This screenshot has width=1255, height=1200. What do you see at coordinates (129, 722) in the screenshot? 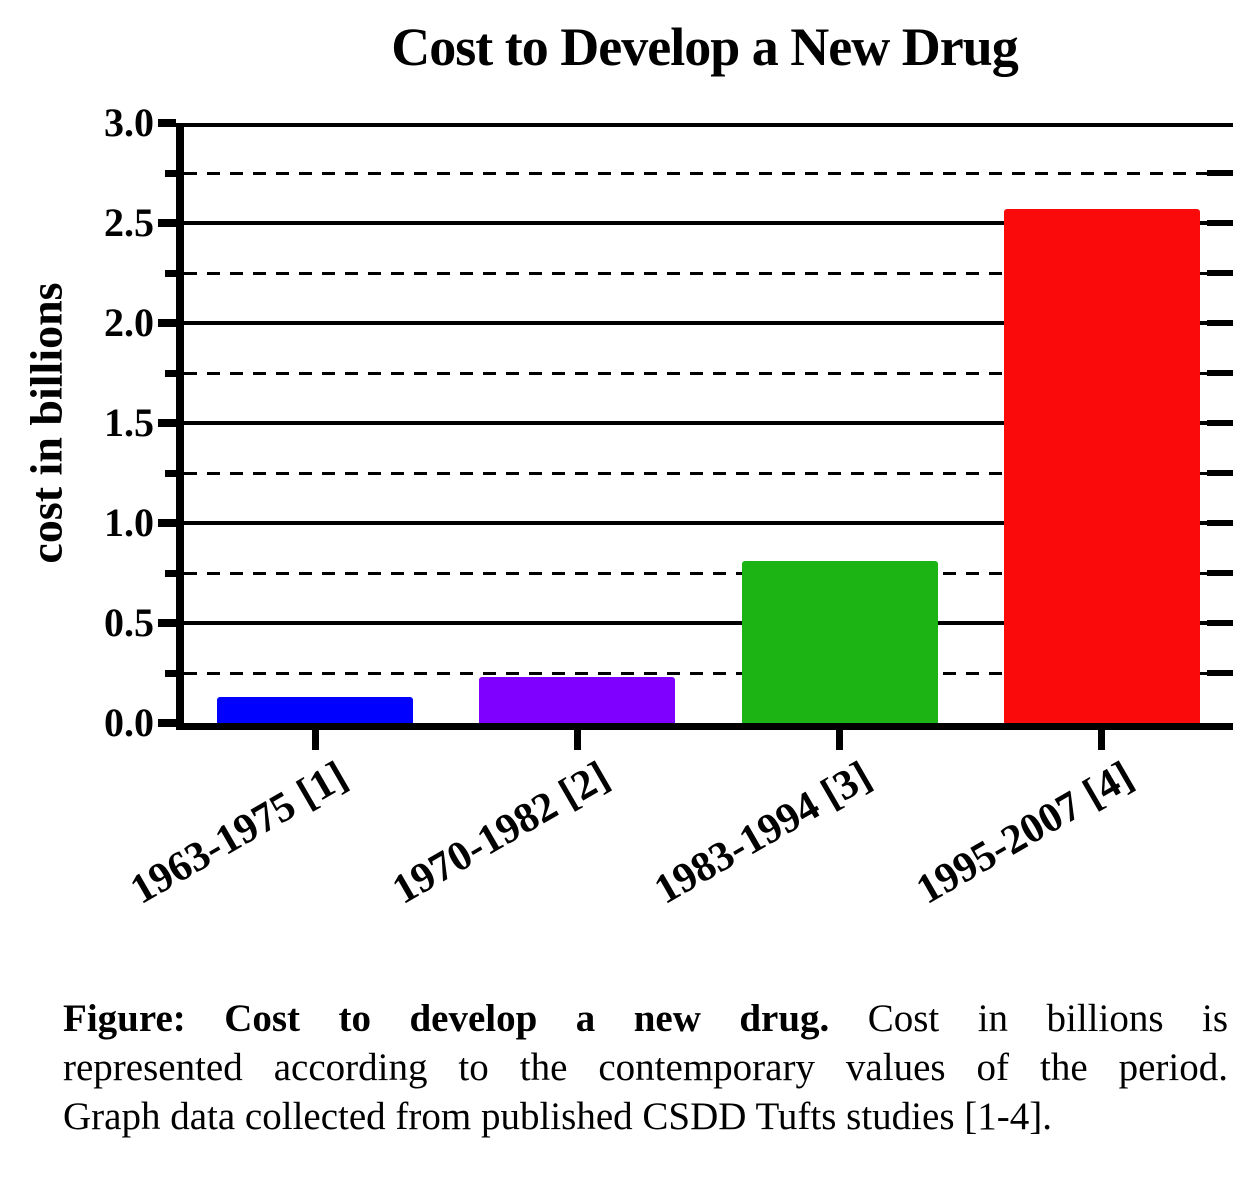
I see `y-tick-label: 0.0` at bounding box center [129, 722].